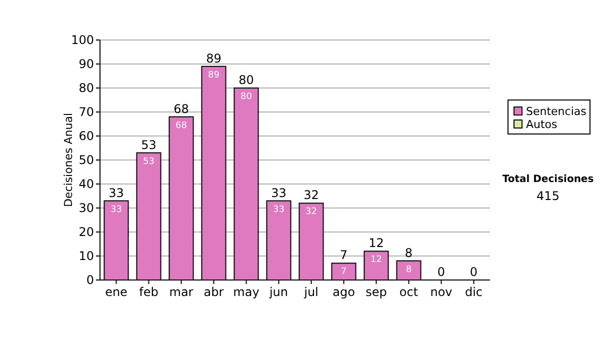 This screenshot has width=600, height=340. I want to click on data-label: 12, so click(376, 260).